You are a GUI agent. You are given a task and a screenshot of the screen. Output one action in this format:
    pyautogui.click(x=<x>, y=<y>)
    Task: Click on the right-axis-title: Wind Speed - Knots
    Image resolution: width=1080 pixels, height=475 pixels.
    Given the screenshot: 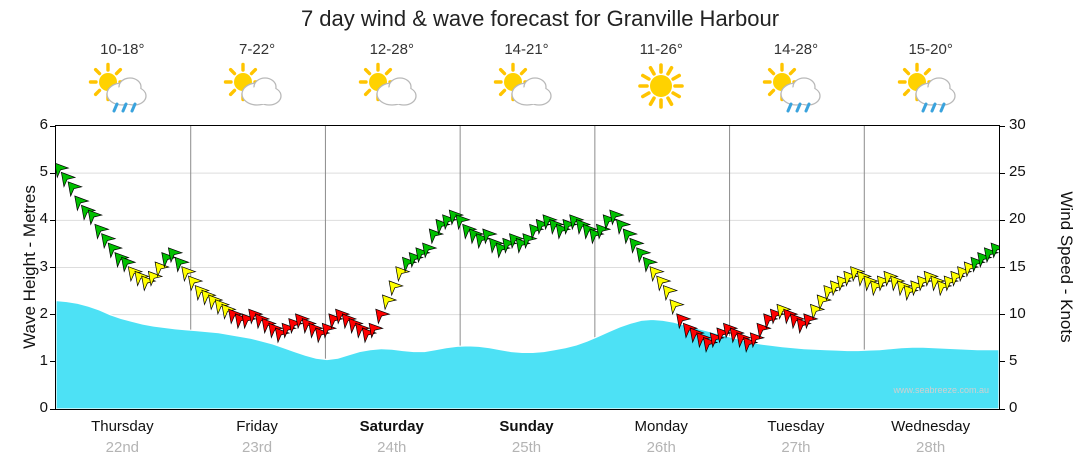 What is the action you would take?
    pyautogui.click(x=1066, y=265)
    